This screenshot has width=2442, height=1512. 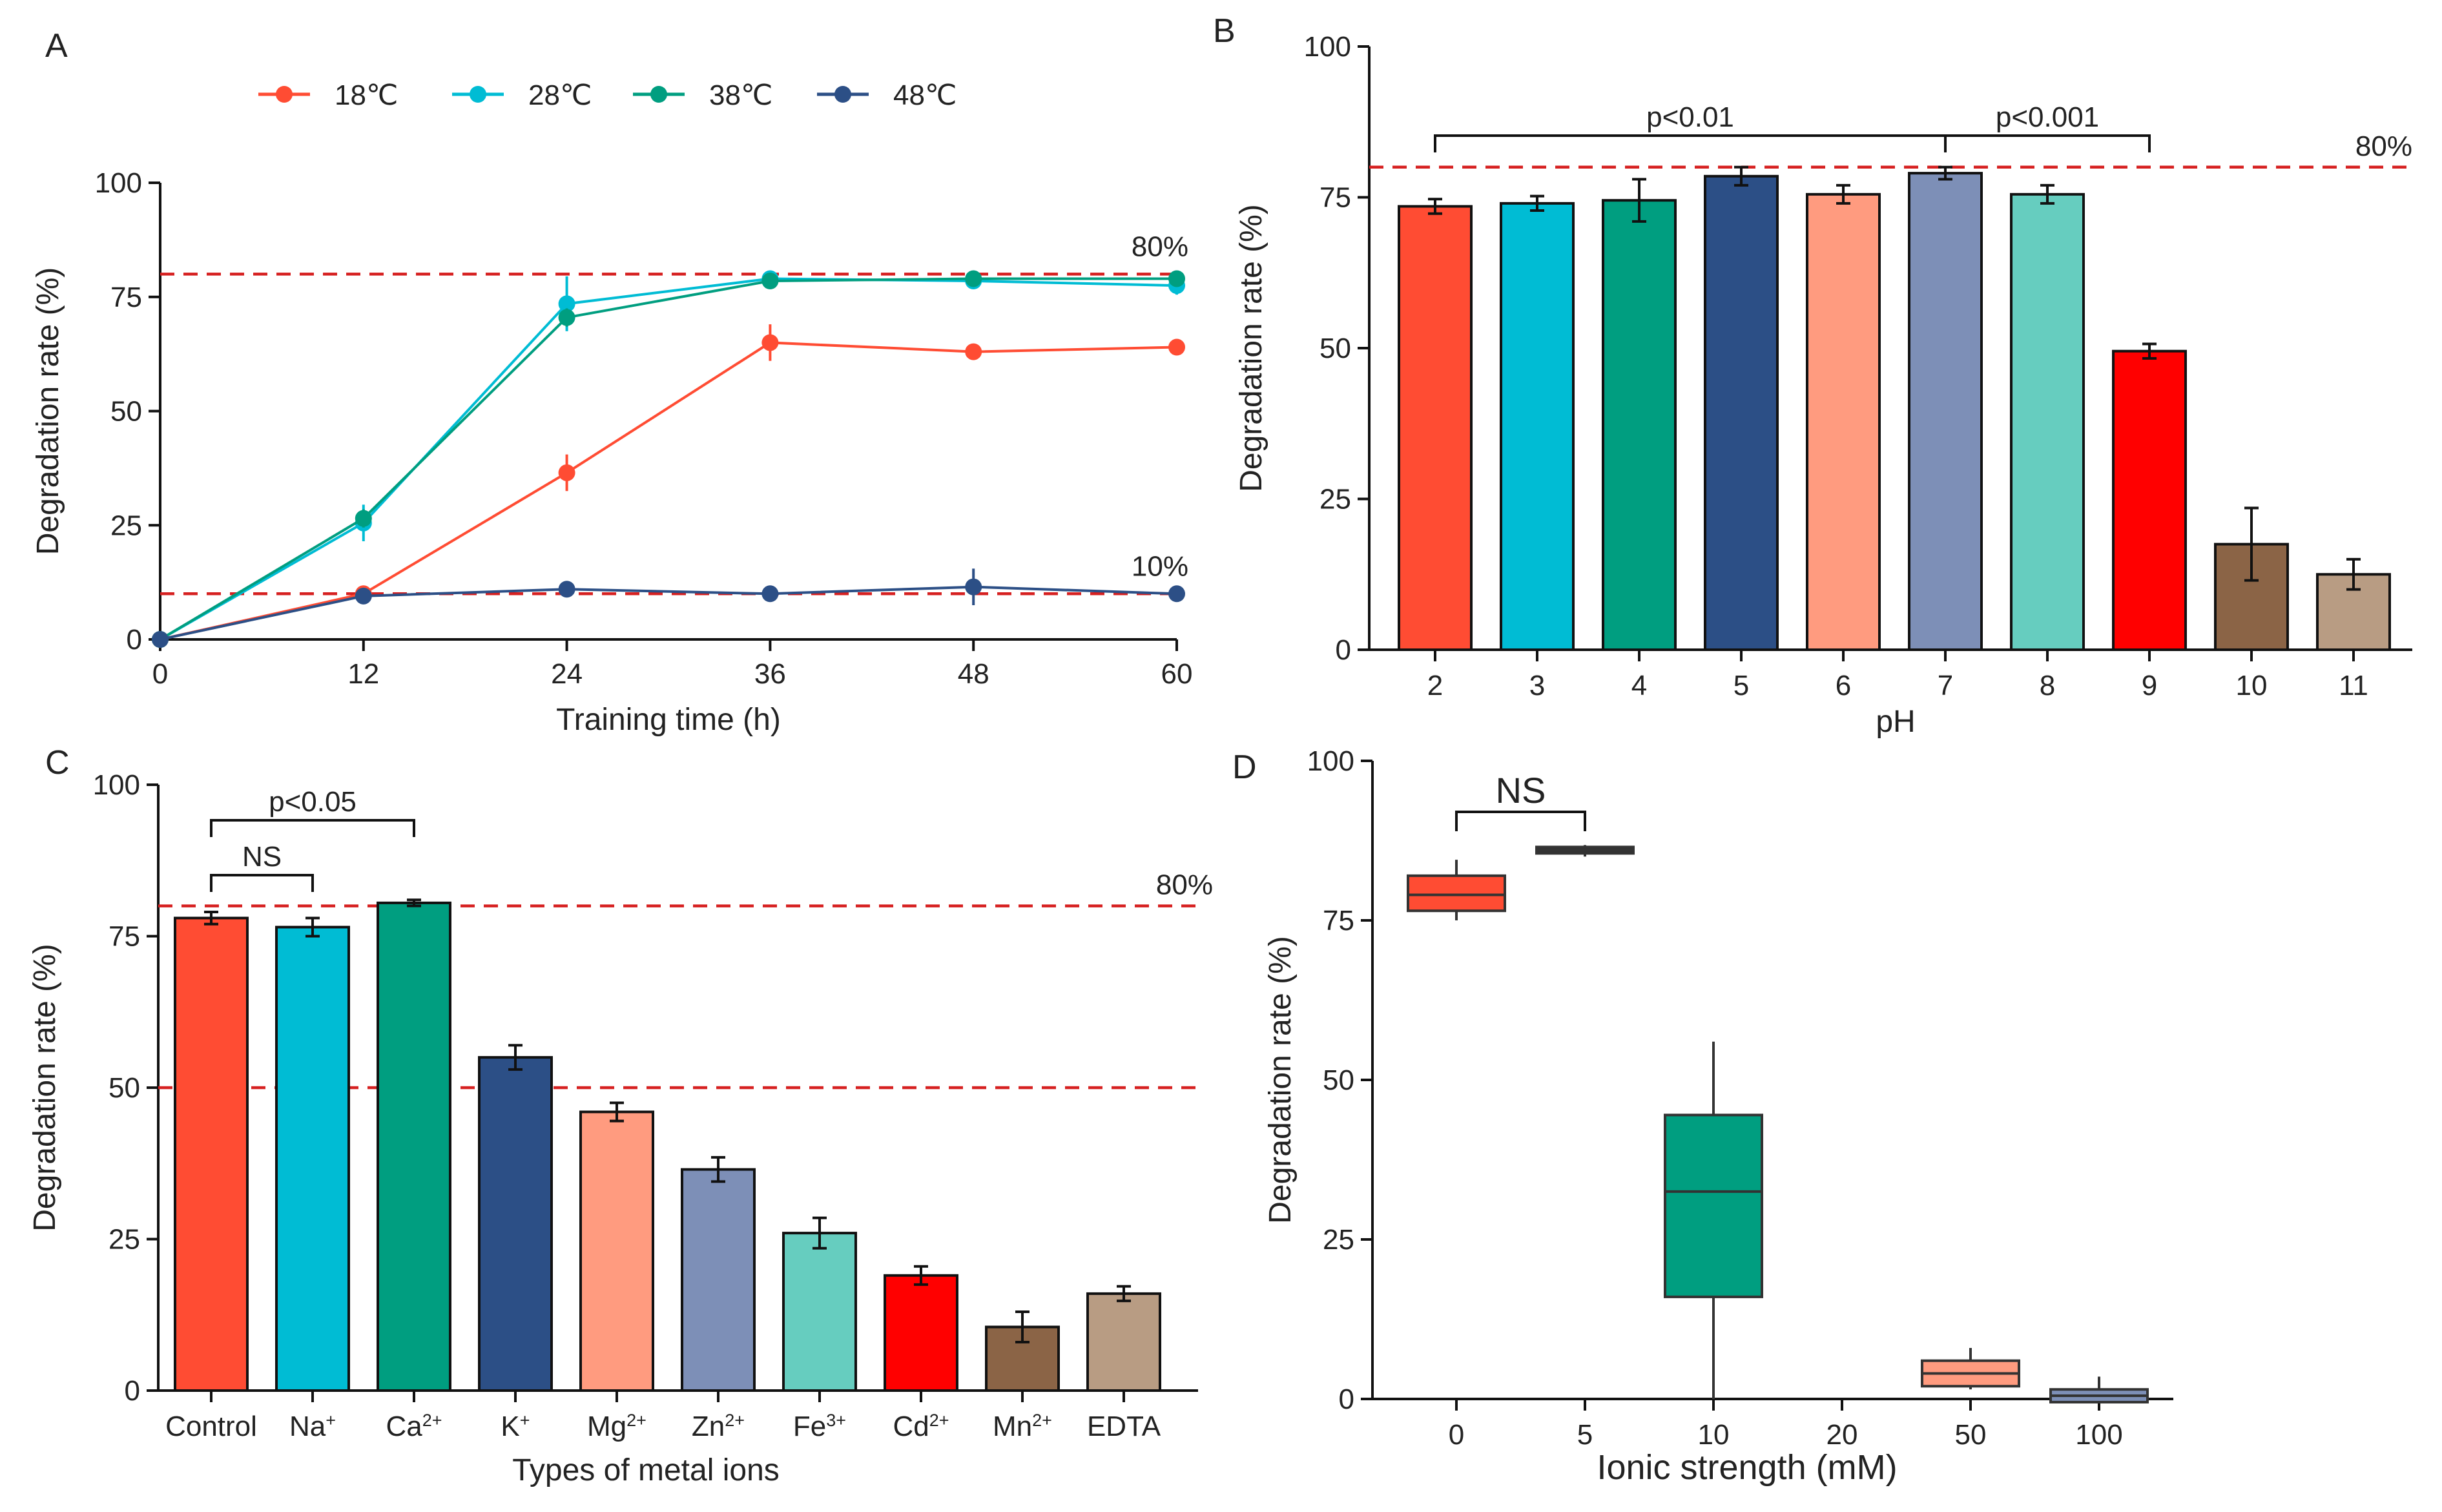 I want to click on legend-label: 48℃, so click(x=925, y=95).